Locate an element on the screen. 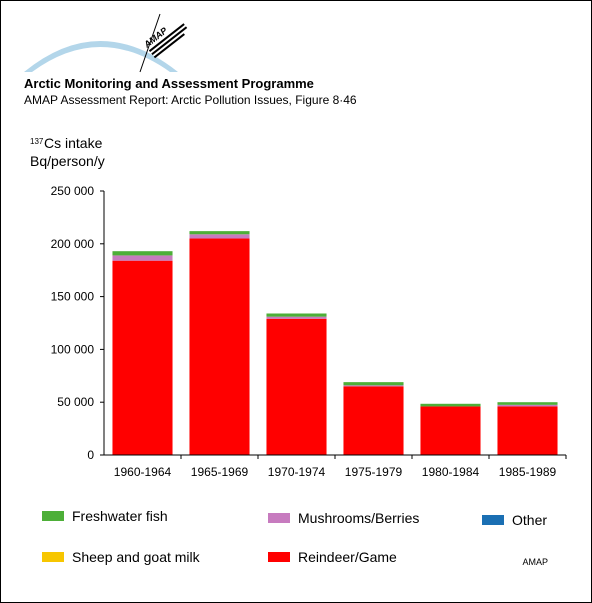  logo-slash is located at coordinates (150, 43).